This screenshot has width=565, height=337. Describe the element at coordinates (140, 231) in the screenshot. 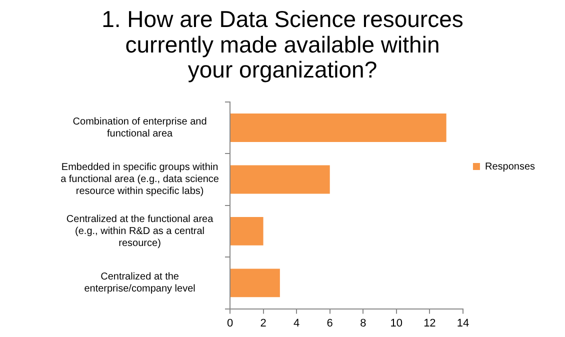

I see `y-tick-label: Centralized at the functional area (e.g., within R&D as a central resource)` at that location.